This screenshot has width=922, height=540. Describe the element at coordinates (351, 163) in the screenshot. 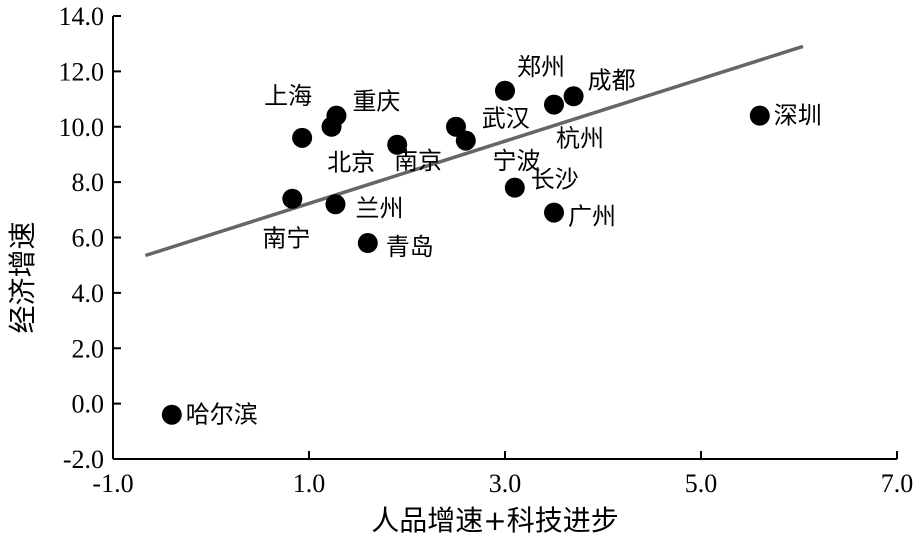

I see `point-label: 北京` at that location.